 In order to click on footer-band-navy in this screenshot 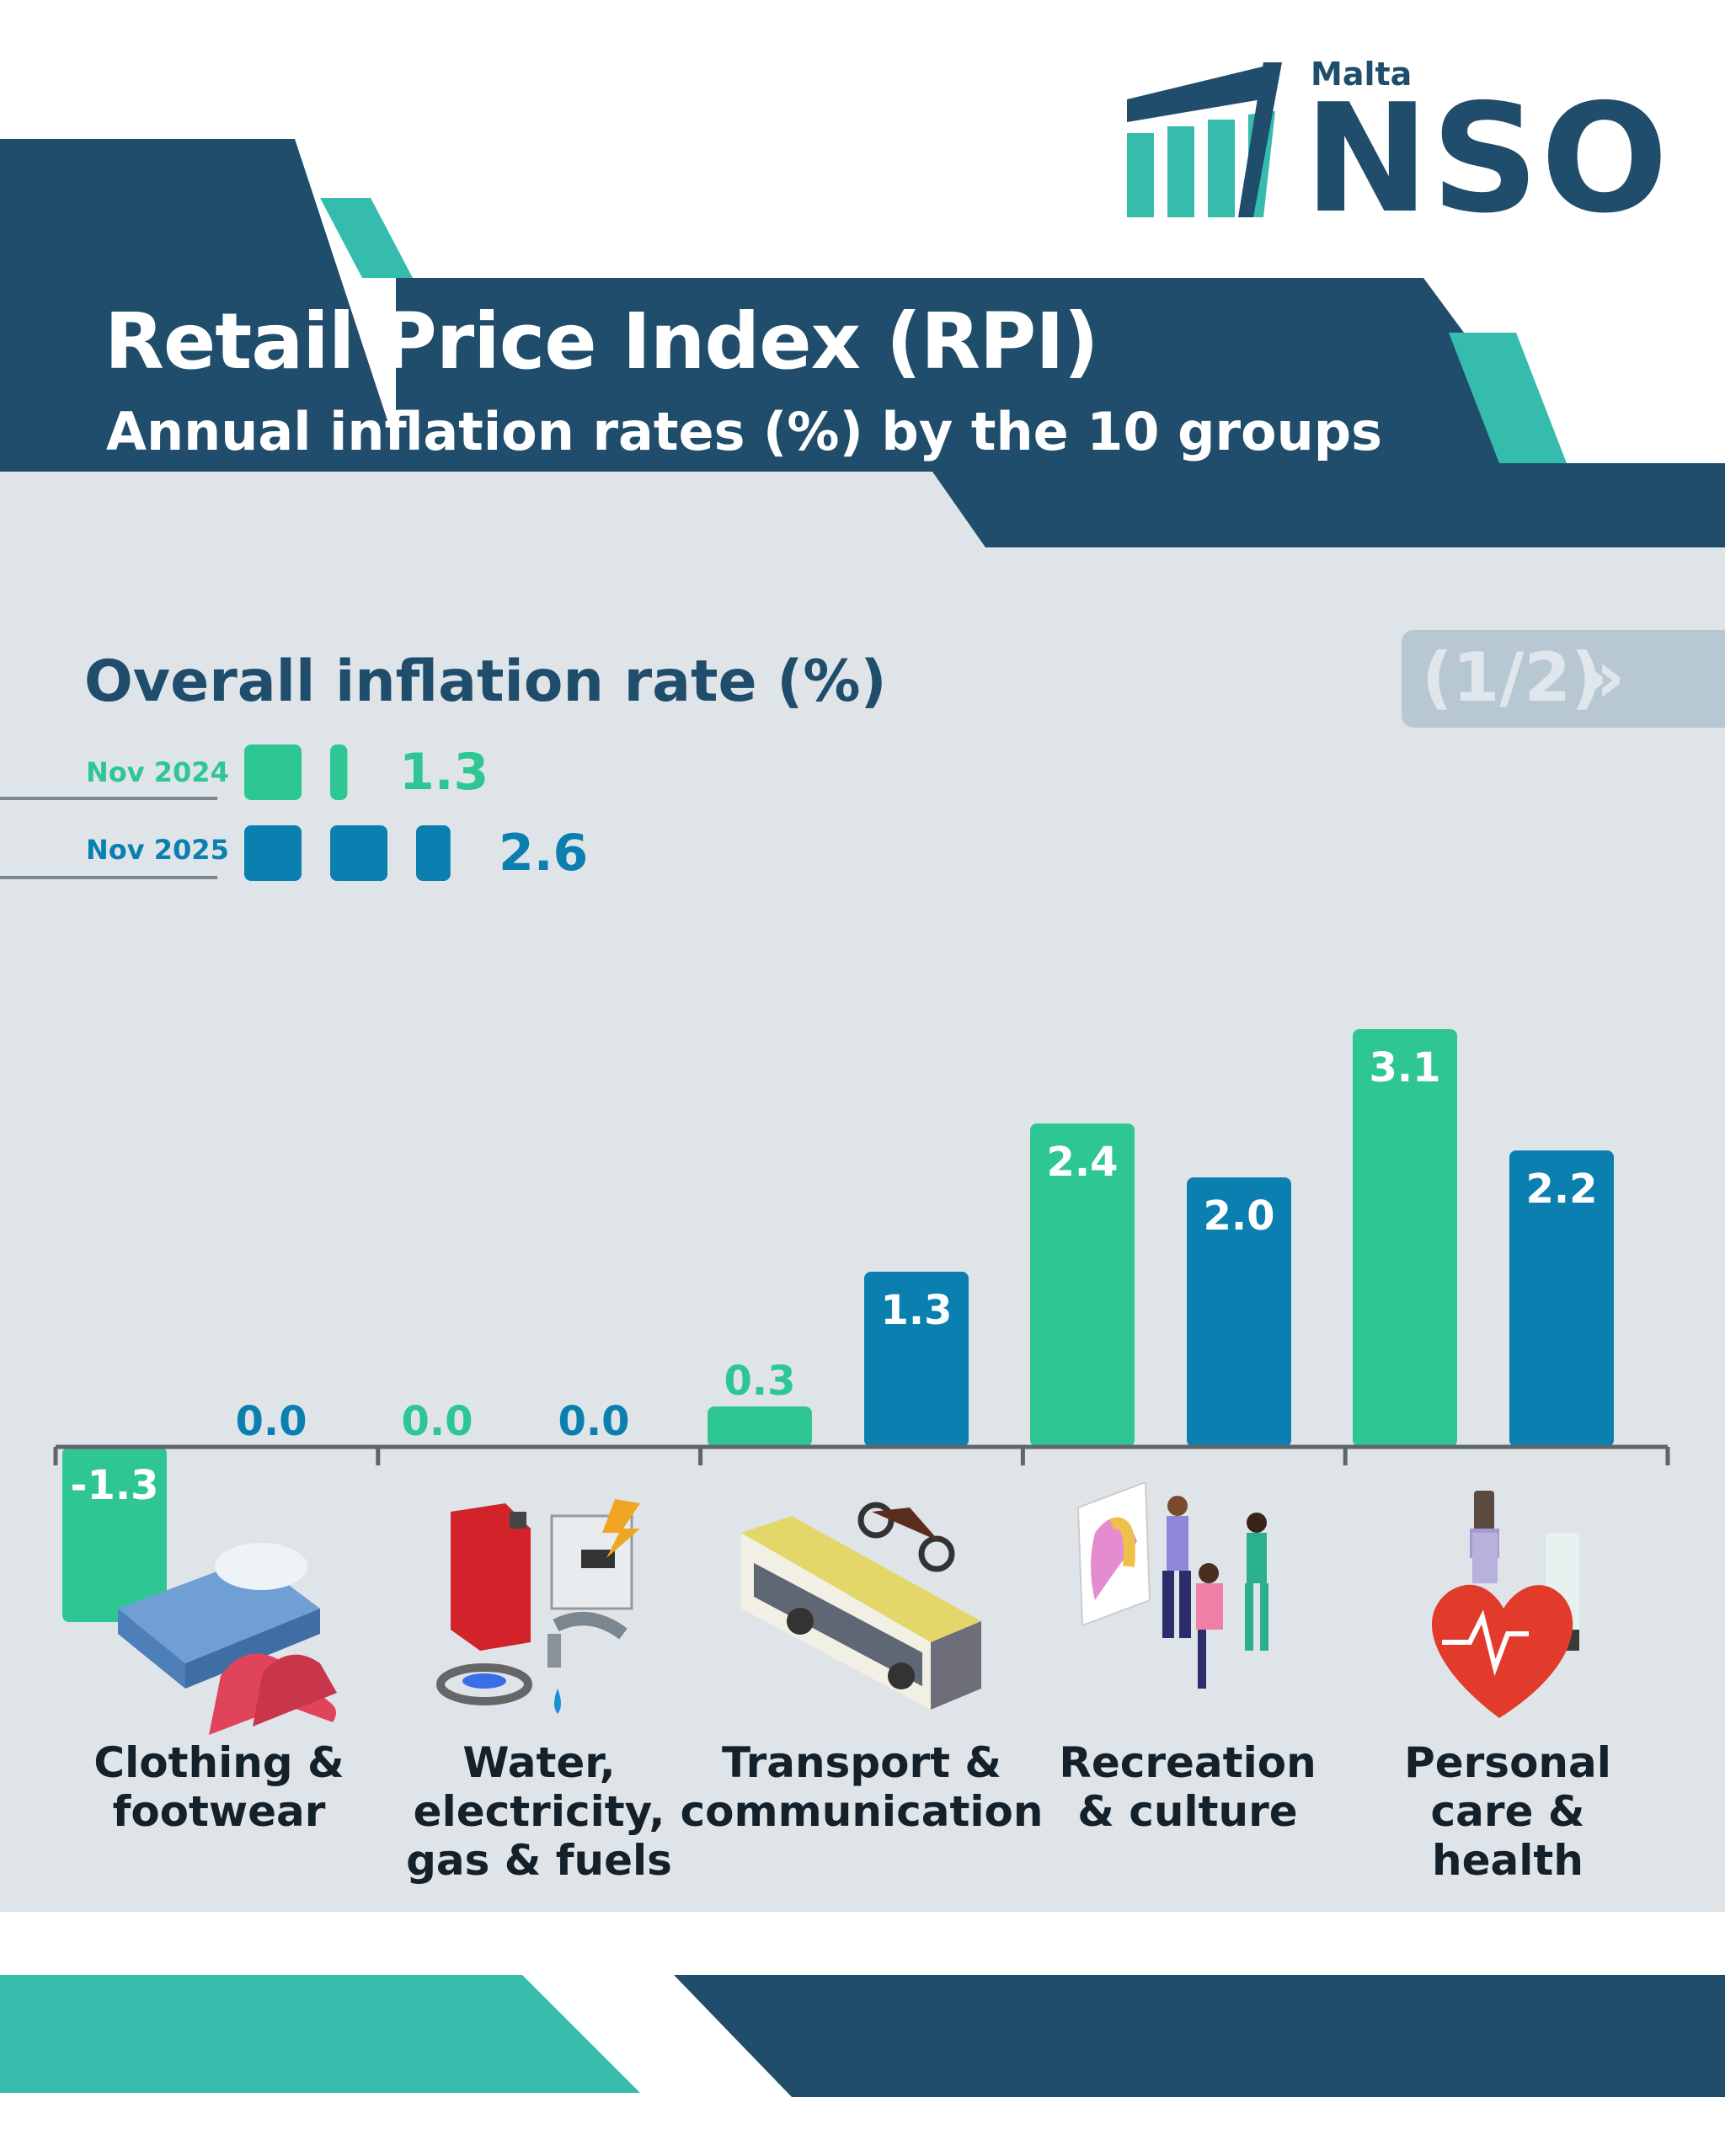, I will do `click(1199, 2036)`.